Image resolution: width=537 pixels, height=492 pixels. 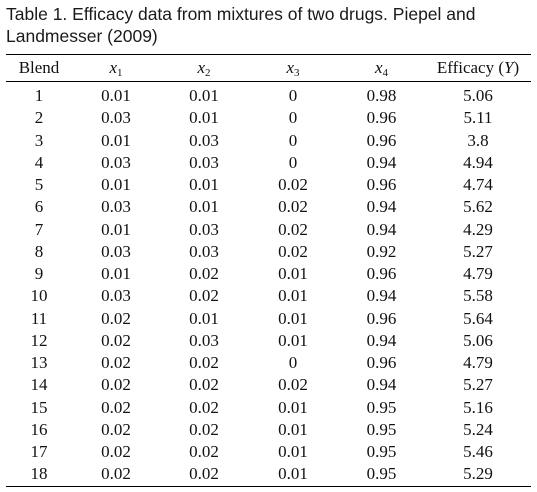 I want to click on cell-efficacy: 5.29, so click(x=478, y=474).